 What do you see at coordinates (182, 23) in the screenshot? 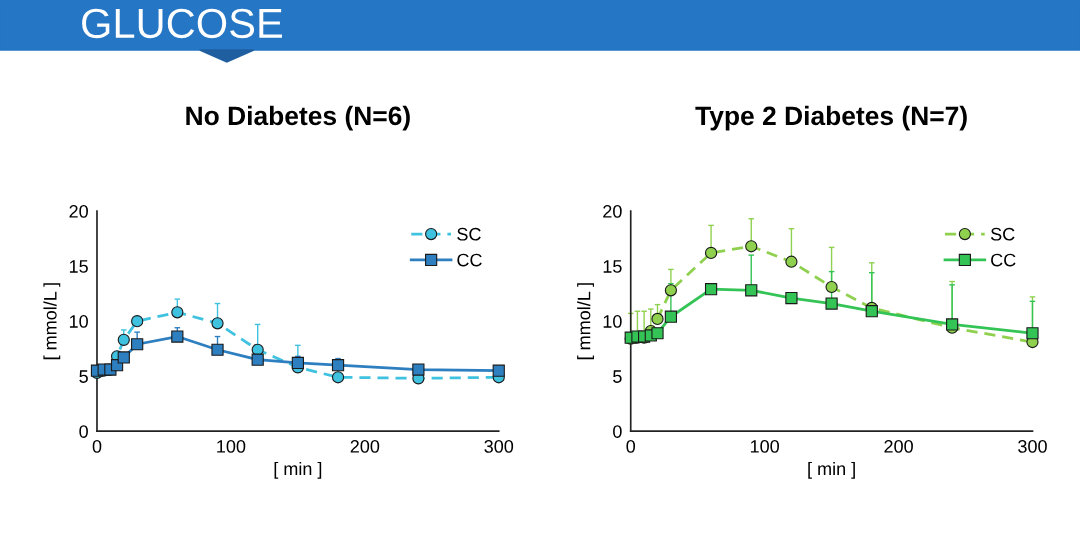
I see `text: GLUCOSE` at bounding box center [182, 23].